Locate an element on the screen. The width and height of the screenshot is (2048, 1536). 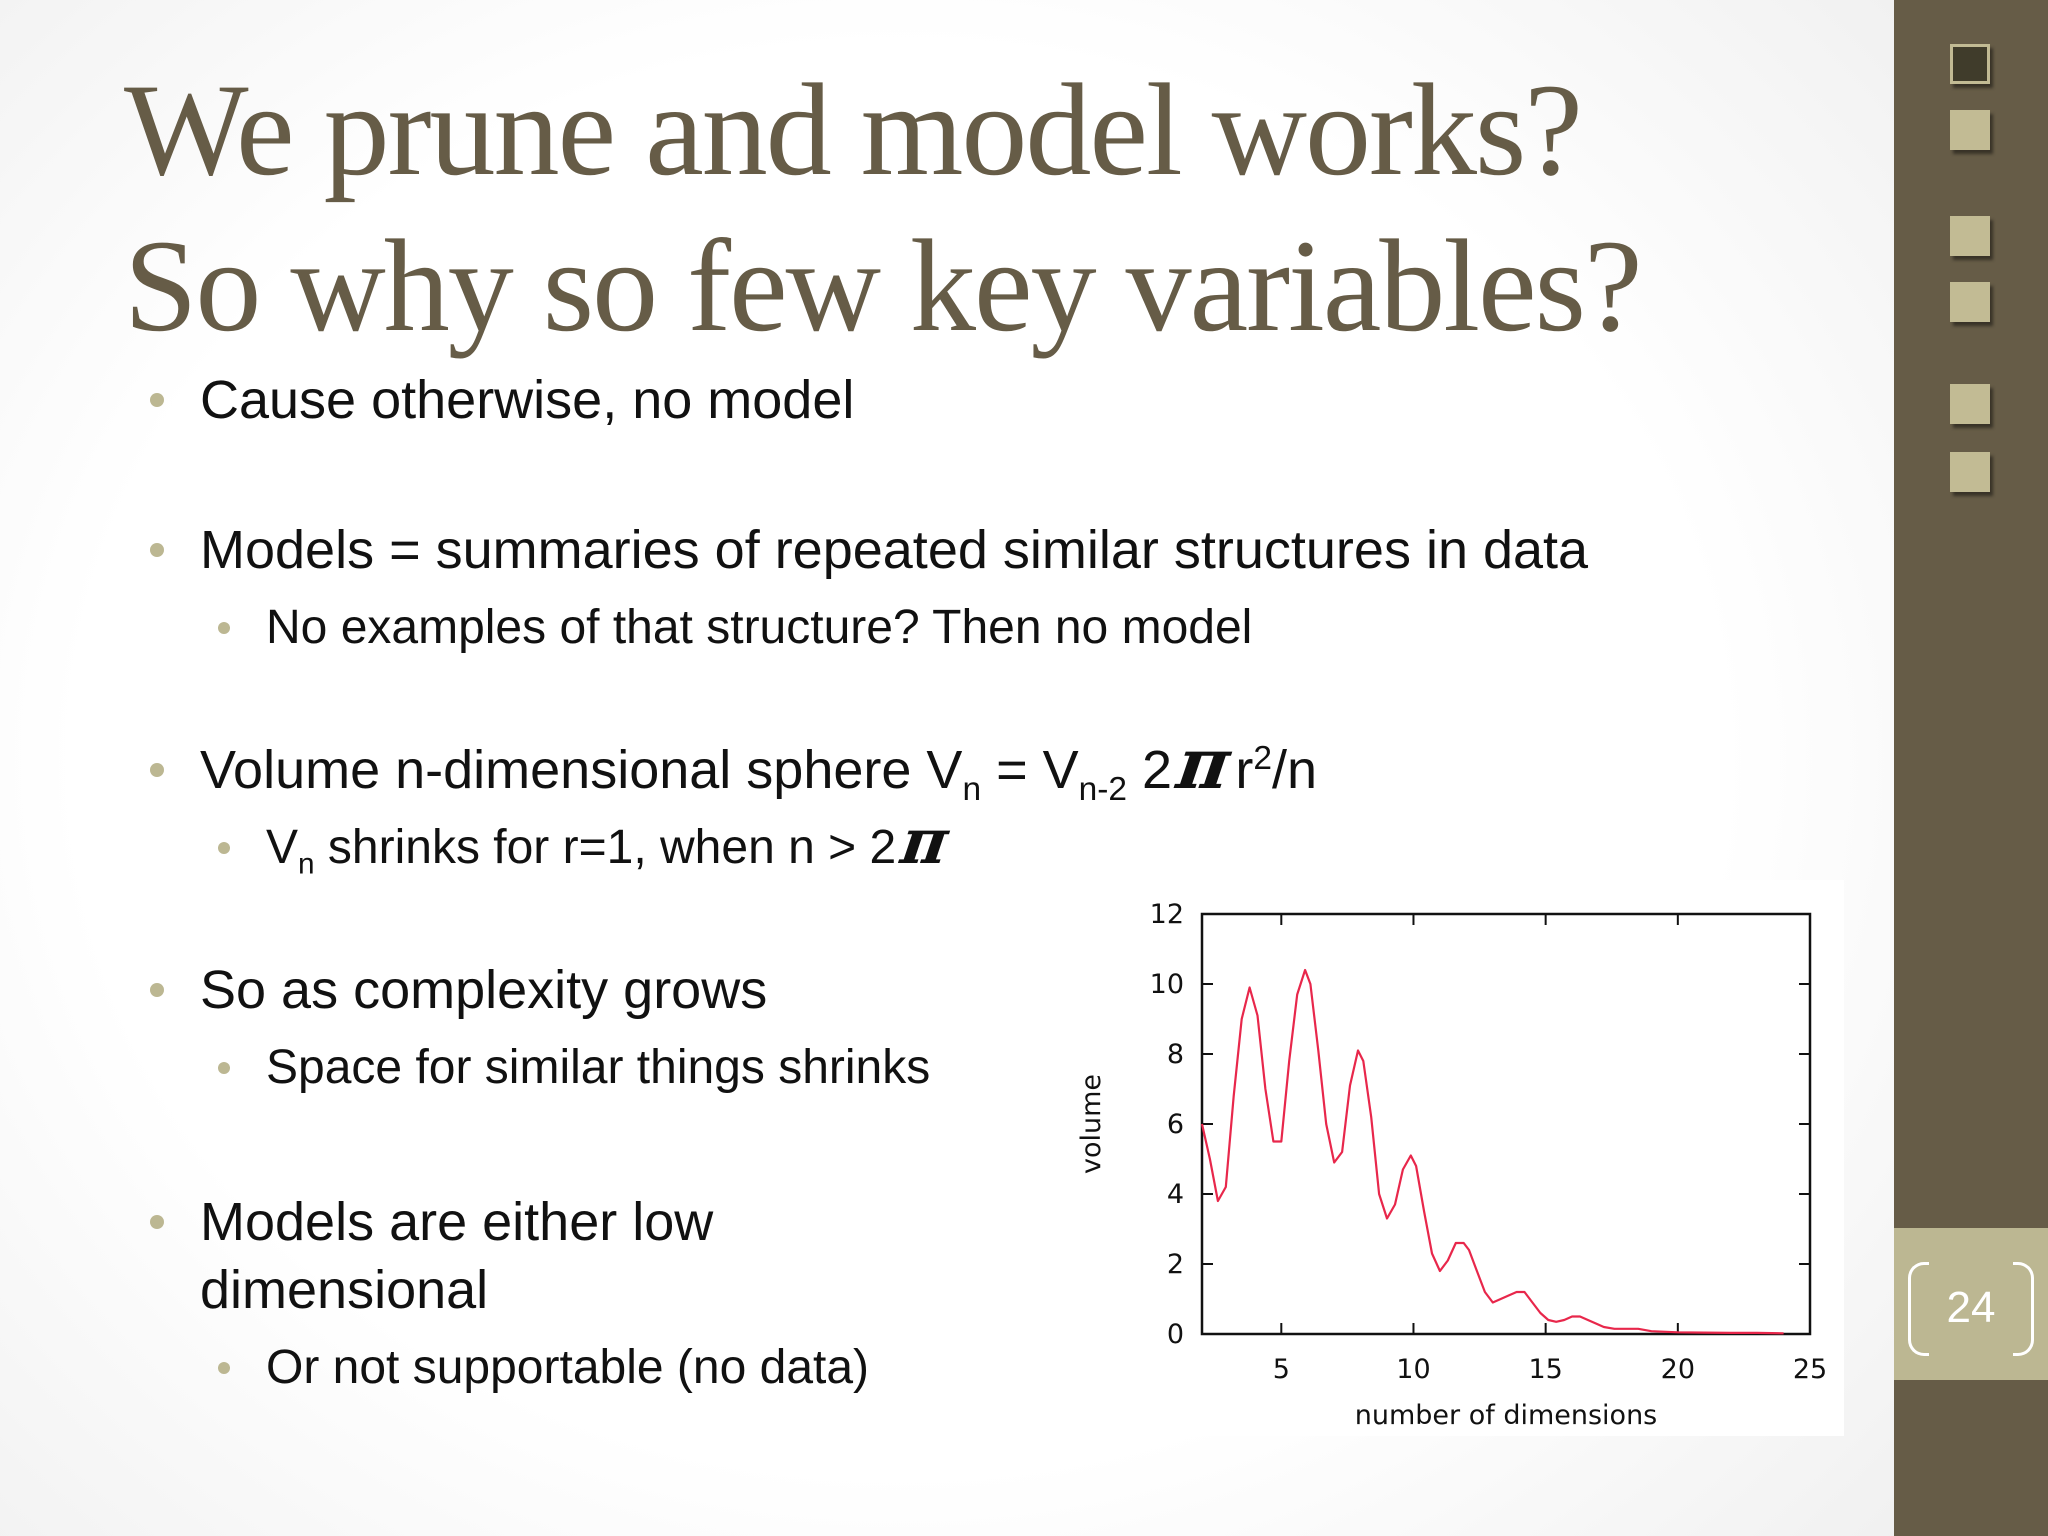
bullet-item: Cause otherwise, no model is located at coordinates (502, 400).